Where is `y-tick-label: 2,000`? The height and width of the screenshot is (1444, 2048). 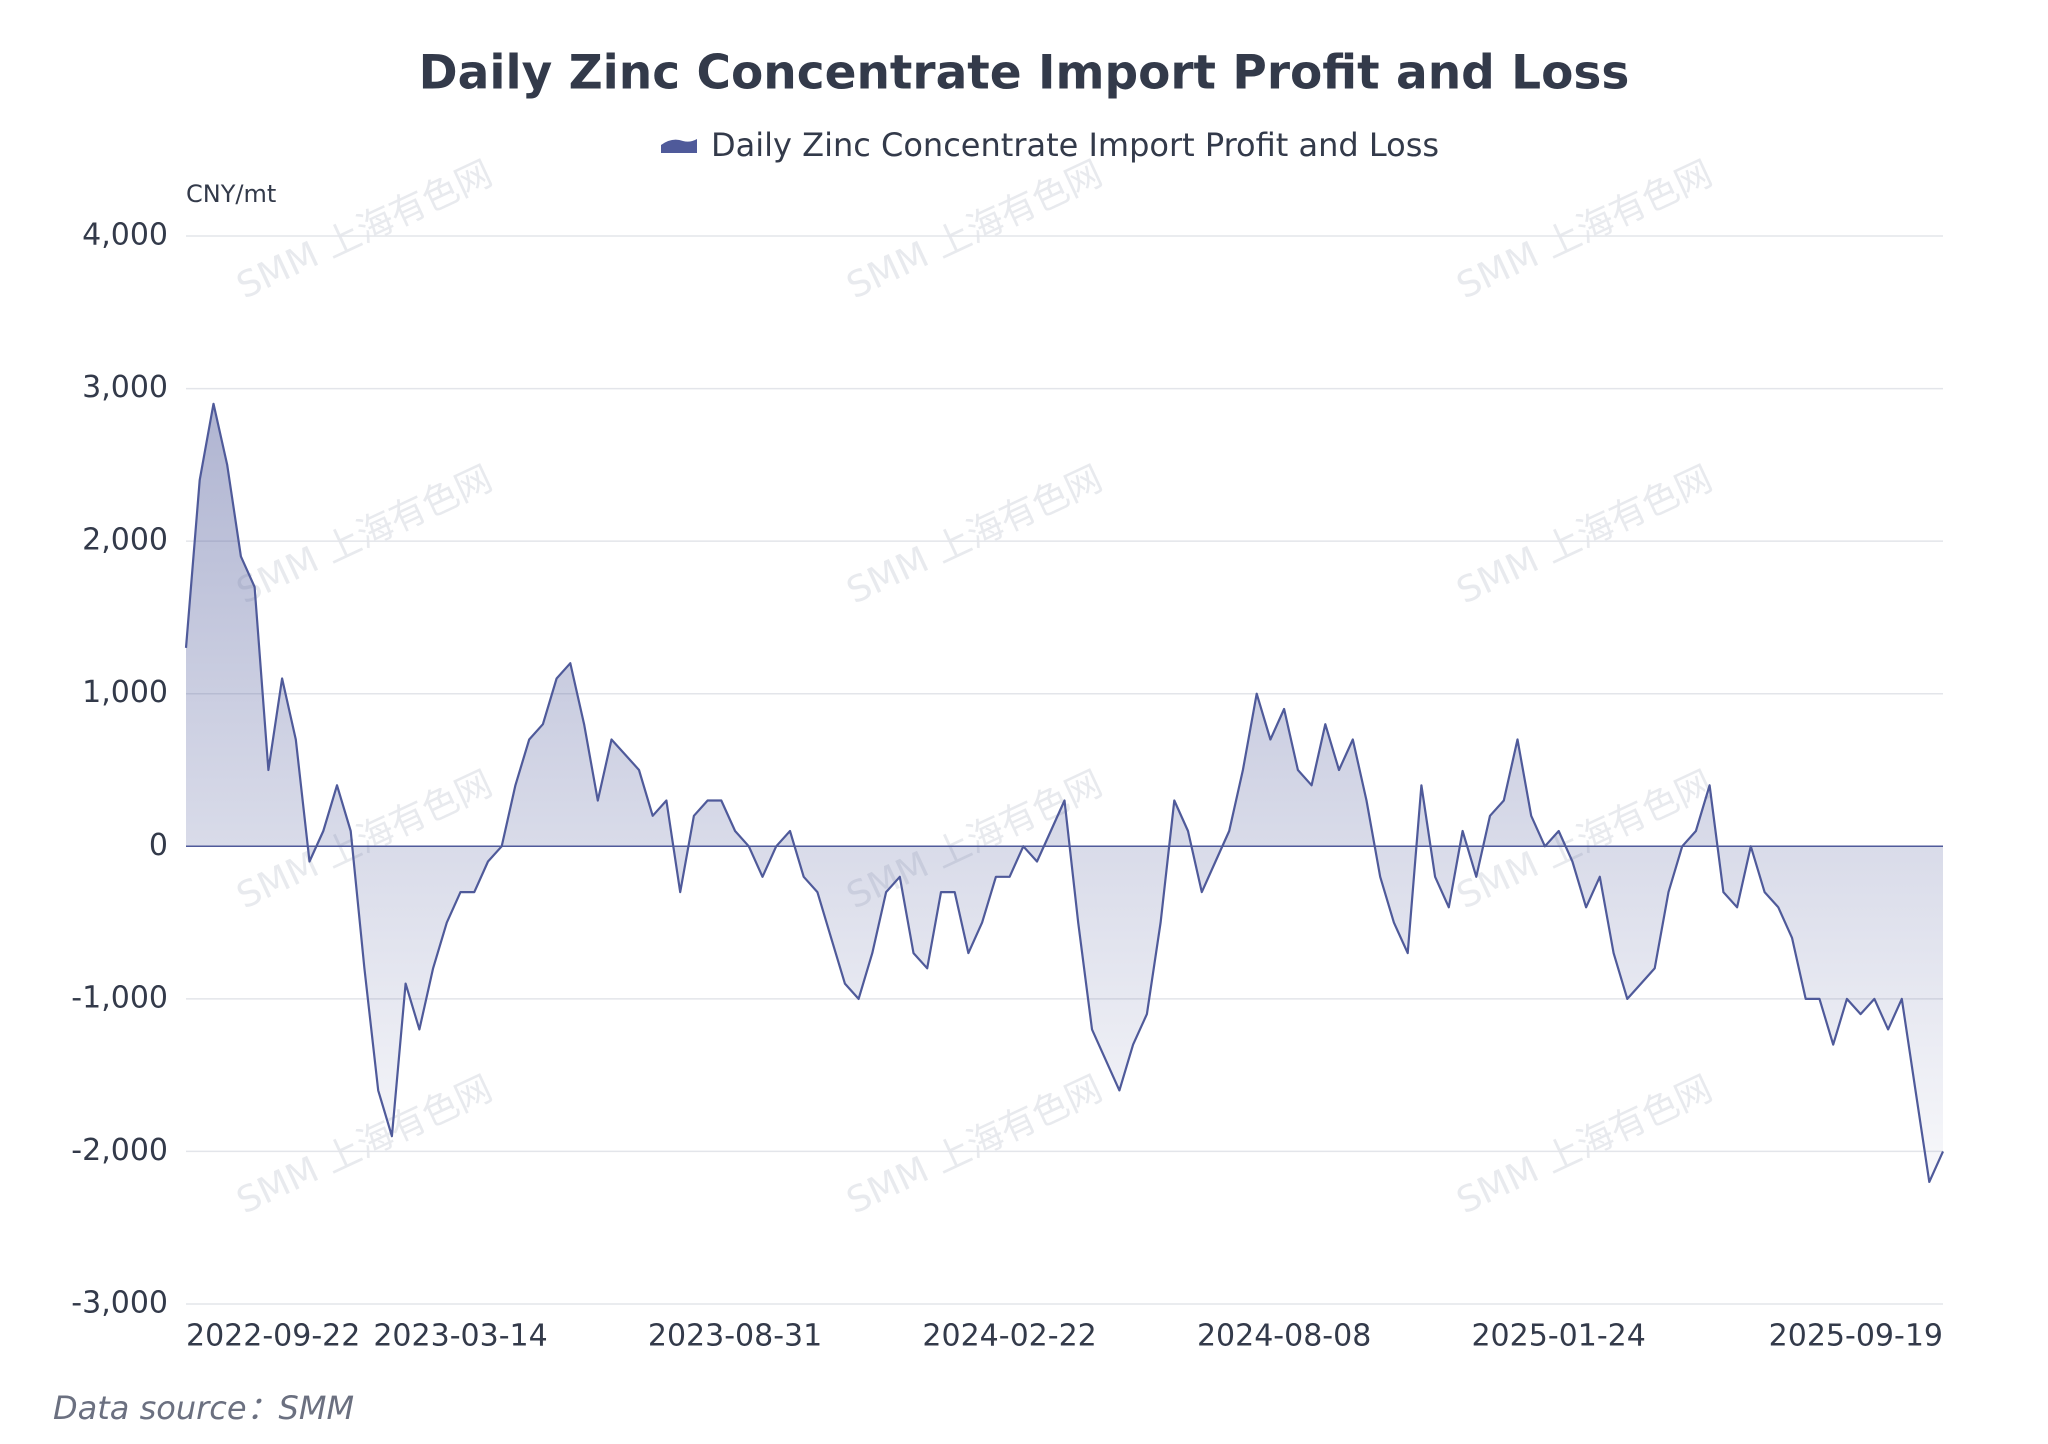 y-tick-label: 2,000 is located at coordinates (125, 540).